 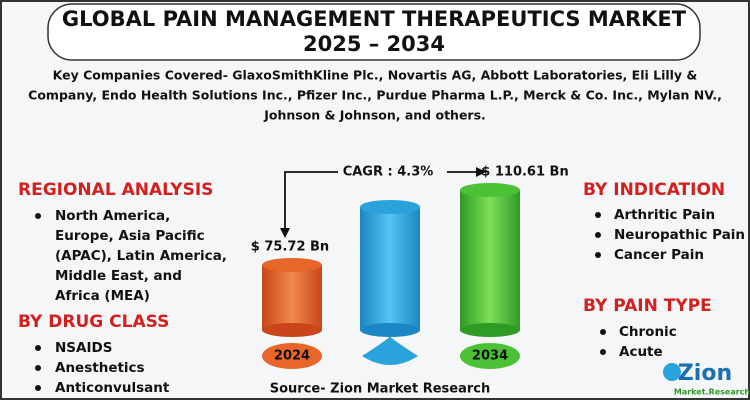 What do you see at coordinates (647, 306) in the screenshot?
I see `heading: BY PAIN TYPE` at bounding box center [647, 306].